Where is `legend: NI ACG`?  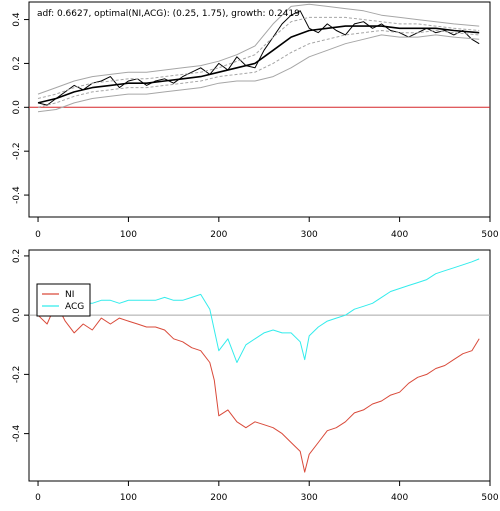
legend: NI ACG is located at coordinates (63, 300).